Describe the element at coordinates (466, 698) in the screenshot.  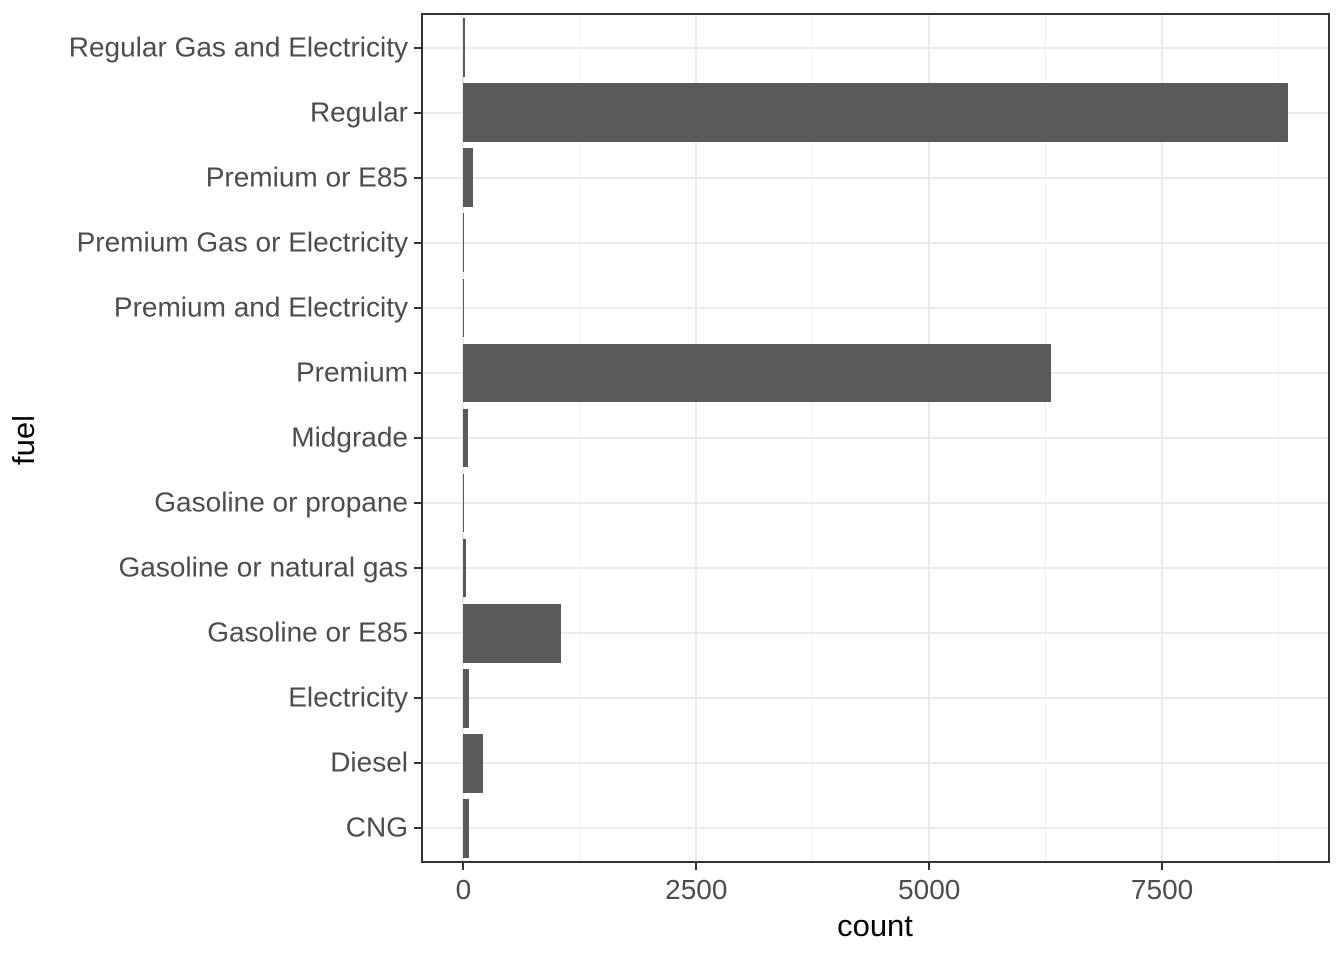
I see `bar-electricity` at that location.